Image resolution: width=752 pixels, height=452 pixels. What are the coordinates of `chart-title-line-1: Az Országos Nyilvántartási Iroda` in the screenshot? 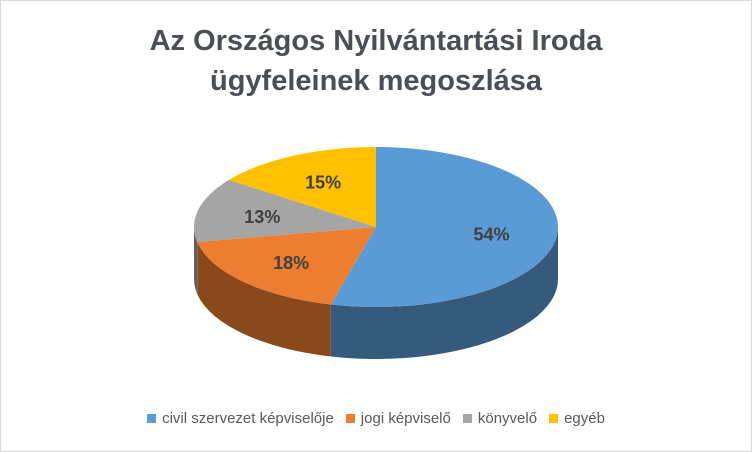 It's located at (376, 41).